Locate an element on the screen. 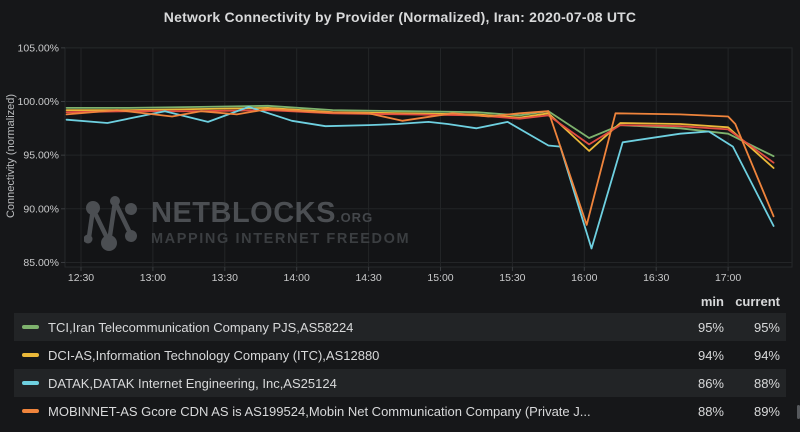 Image resolution: width=800 pixels, height=432 pixels. series-current-value: 89% is located at coordinates (766, 411).